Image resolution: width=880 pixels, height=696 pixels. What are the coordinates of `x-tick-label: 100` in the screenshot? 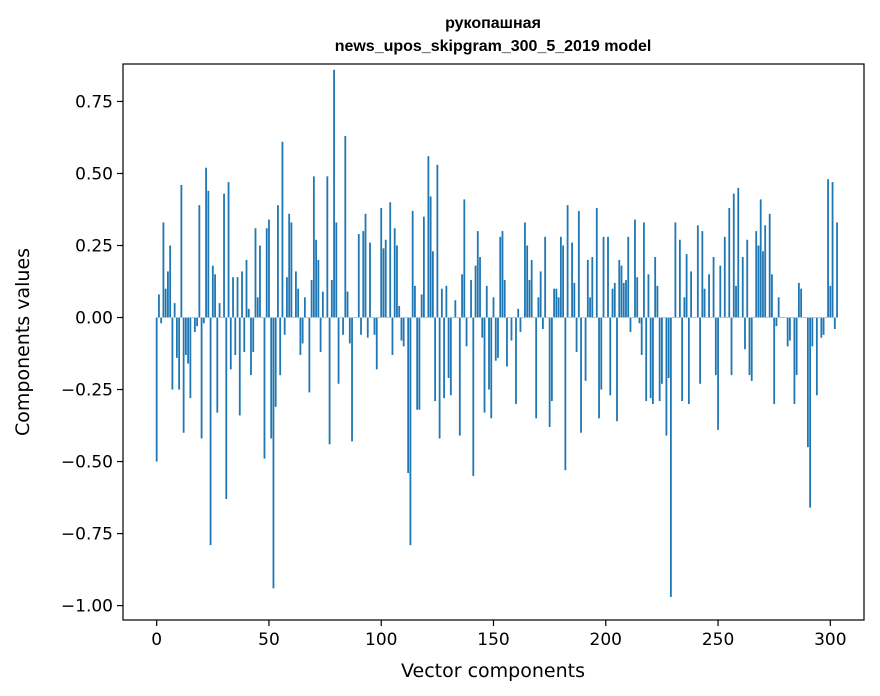 It's located at (381, 640).